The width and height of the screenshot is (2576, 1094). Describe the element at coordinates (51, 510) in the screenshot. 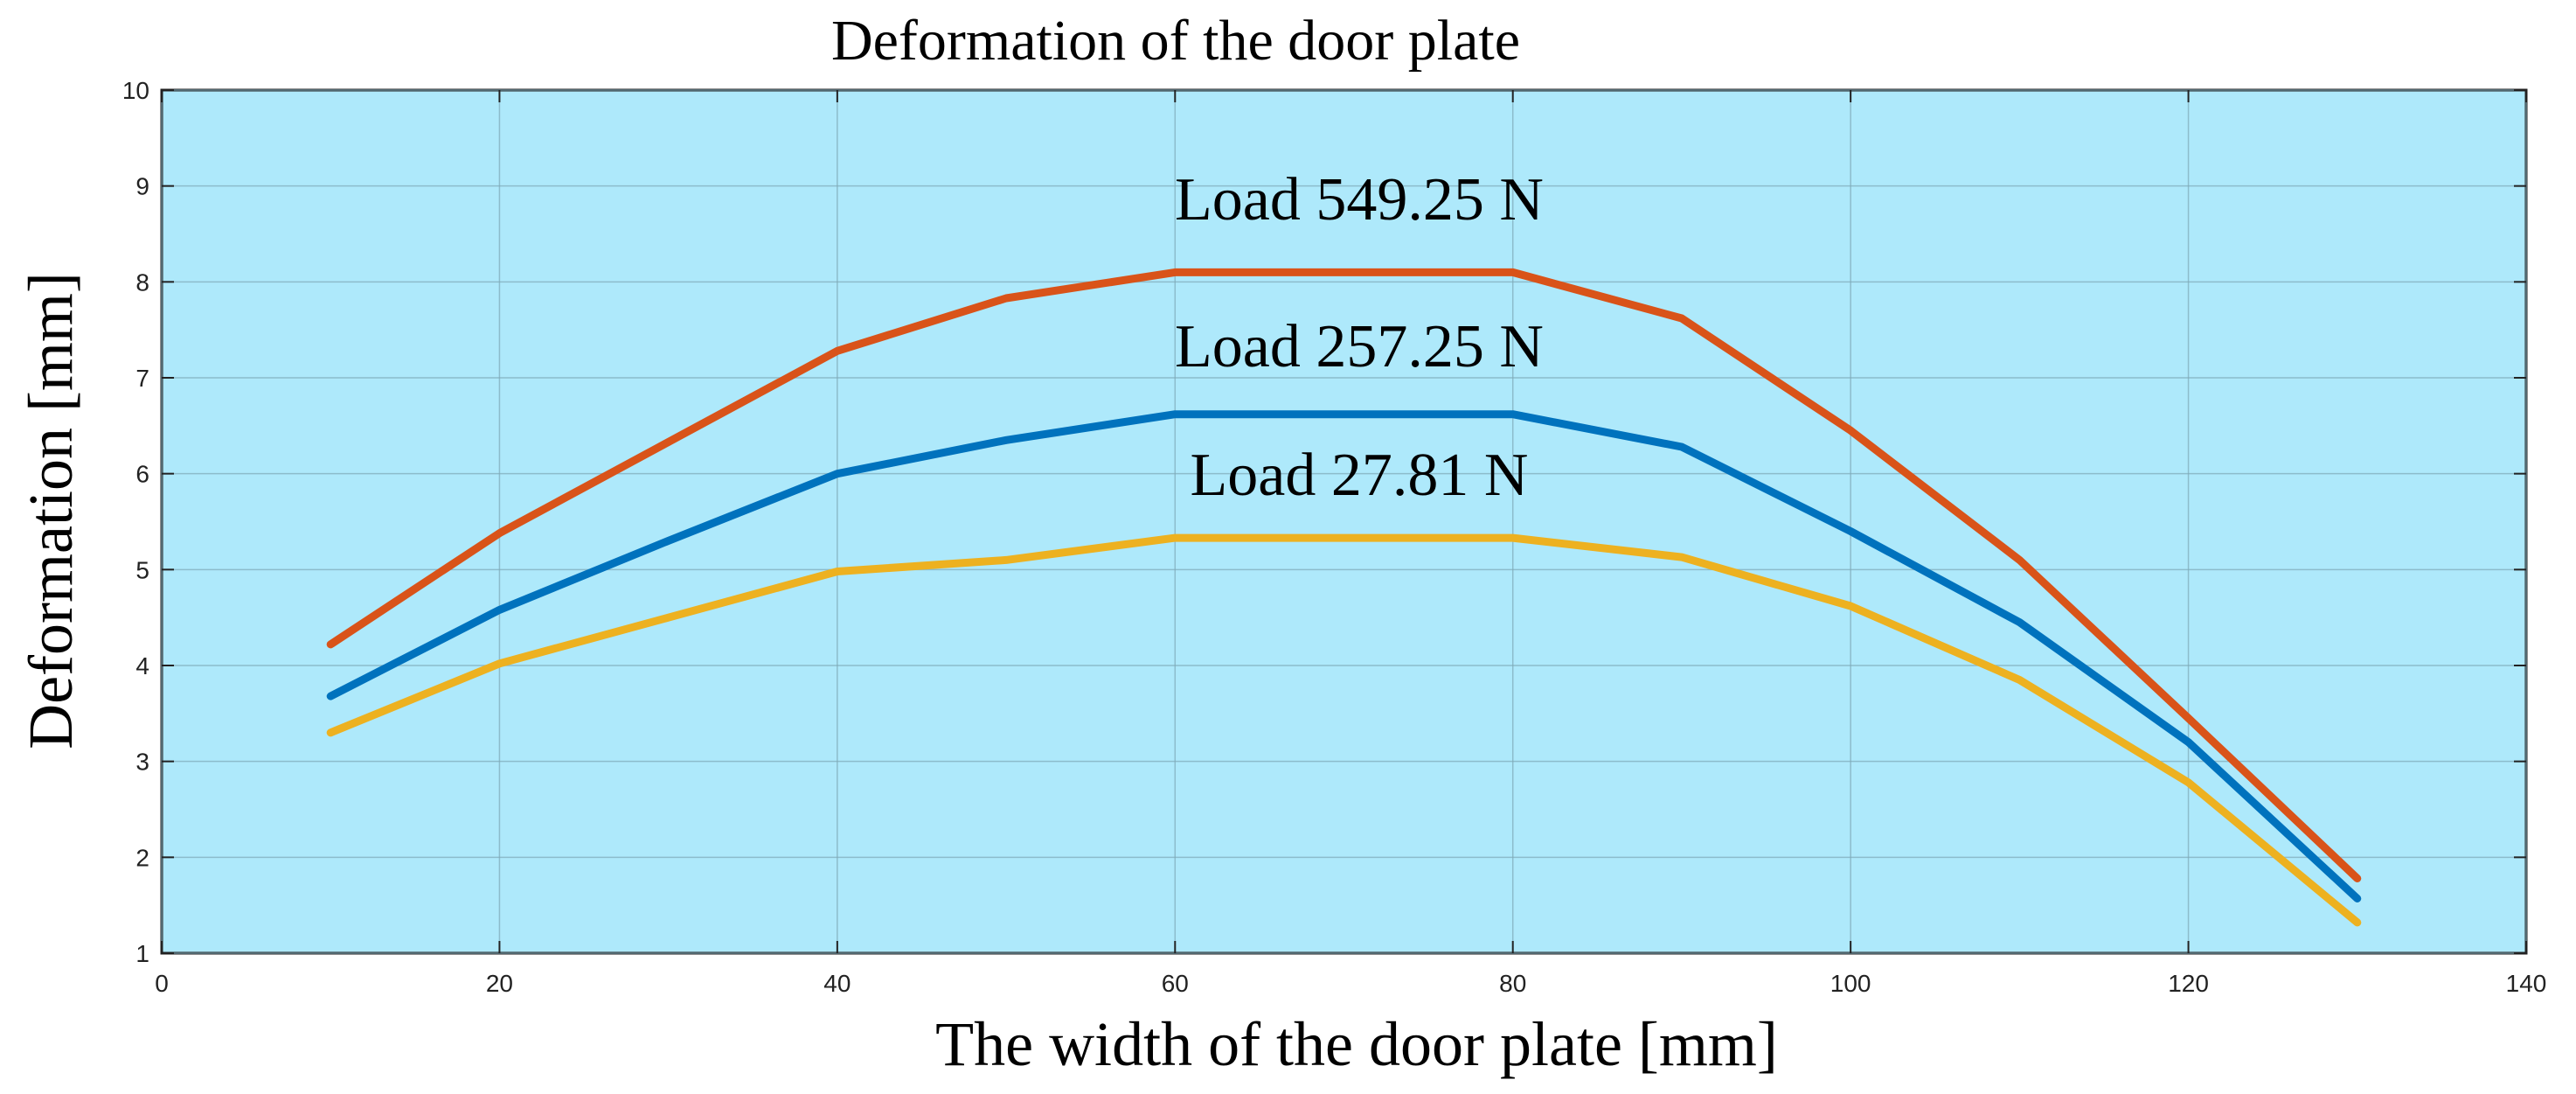

I see `y-axis-label: Deformation [mm]` at that location.